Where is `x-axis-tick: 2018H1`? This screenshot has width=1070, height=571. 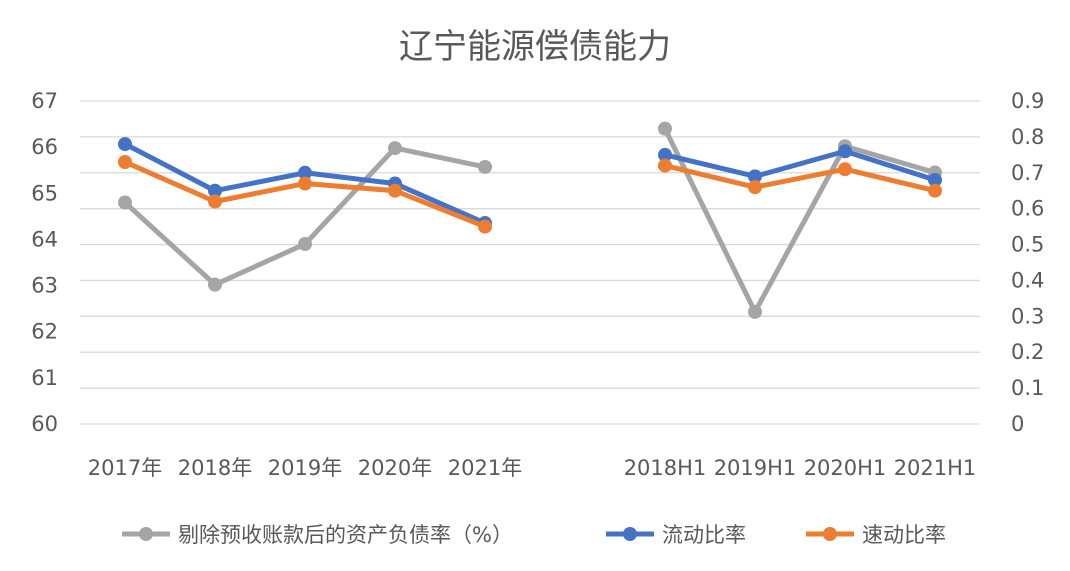
x-axis-tick: 2018H1 is located at coordinates (665, 468).